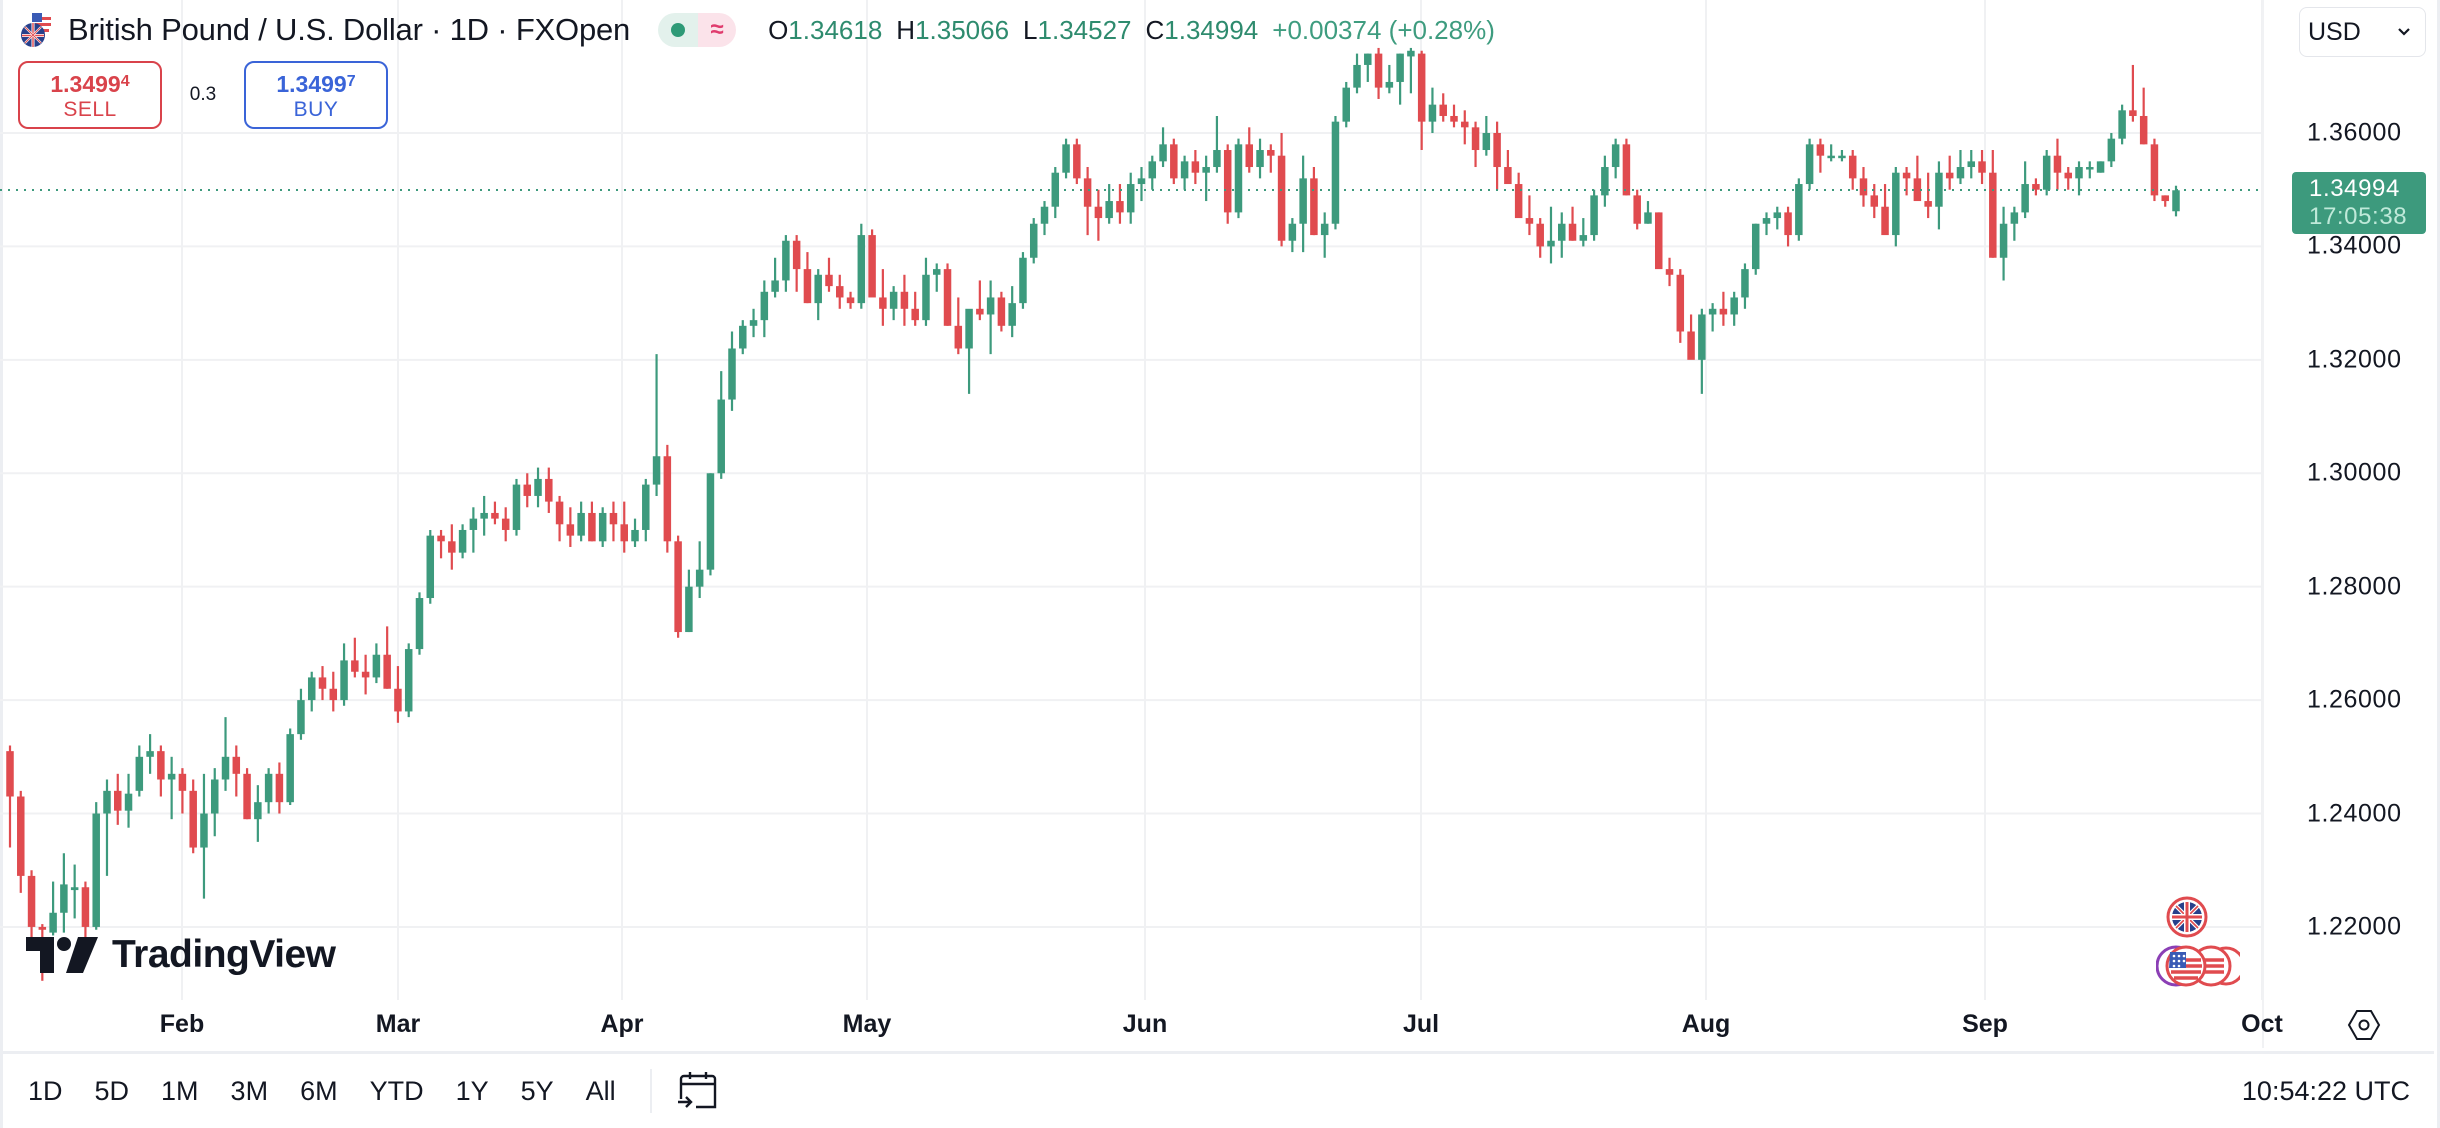 The image size is (2440, 1128). I want to click on market-status-pill: ≈, so click(697, 30).